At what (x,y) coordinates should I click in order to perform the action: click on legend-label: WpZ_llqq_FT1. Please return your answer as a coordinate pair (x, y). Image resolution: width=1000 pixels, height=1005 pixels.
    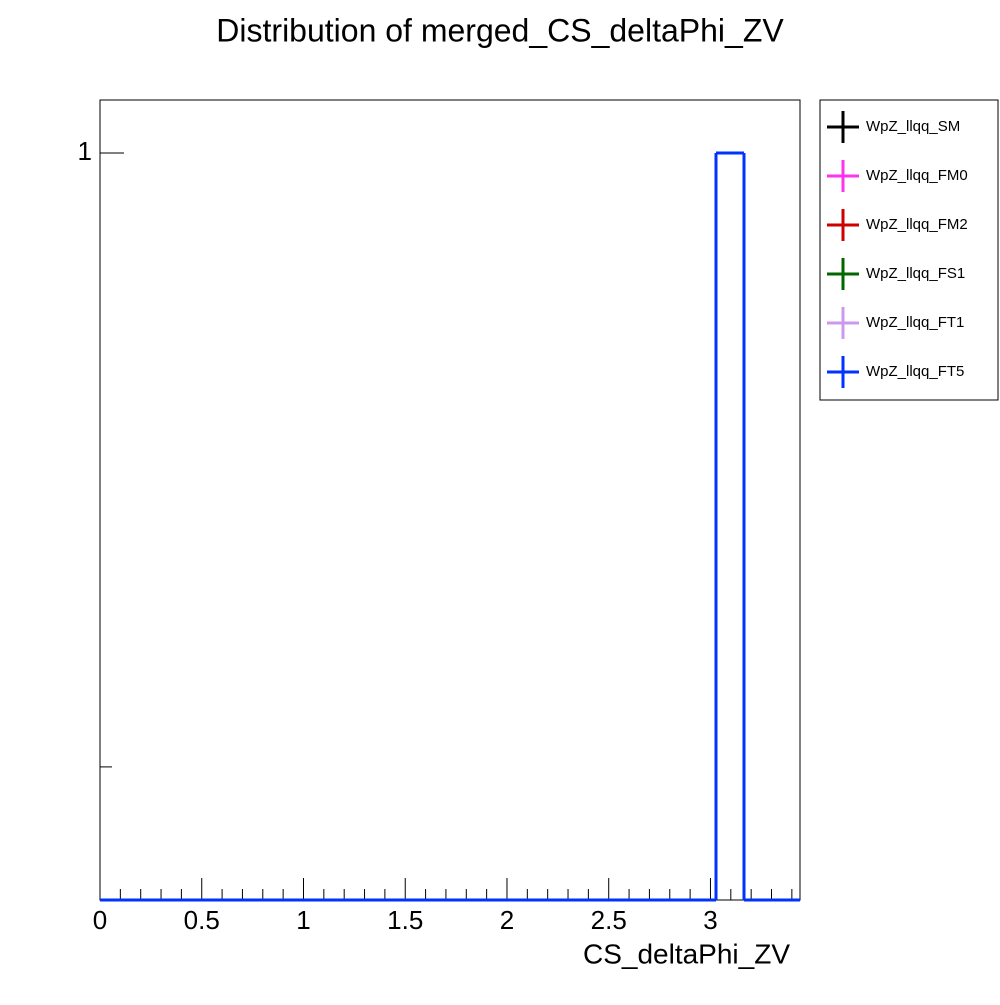
    Looking at the image, I should click on (915, 322).